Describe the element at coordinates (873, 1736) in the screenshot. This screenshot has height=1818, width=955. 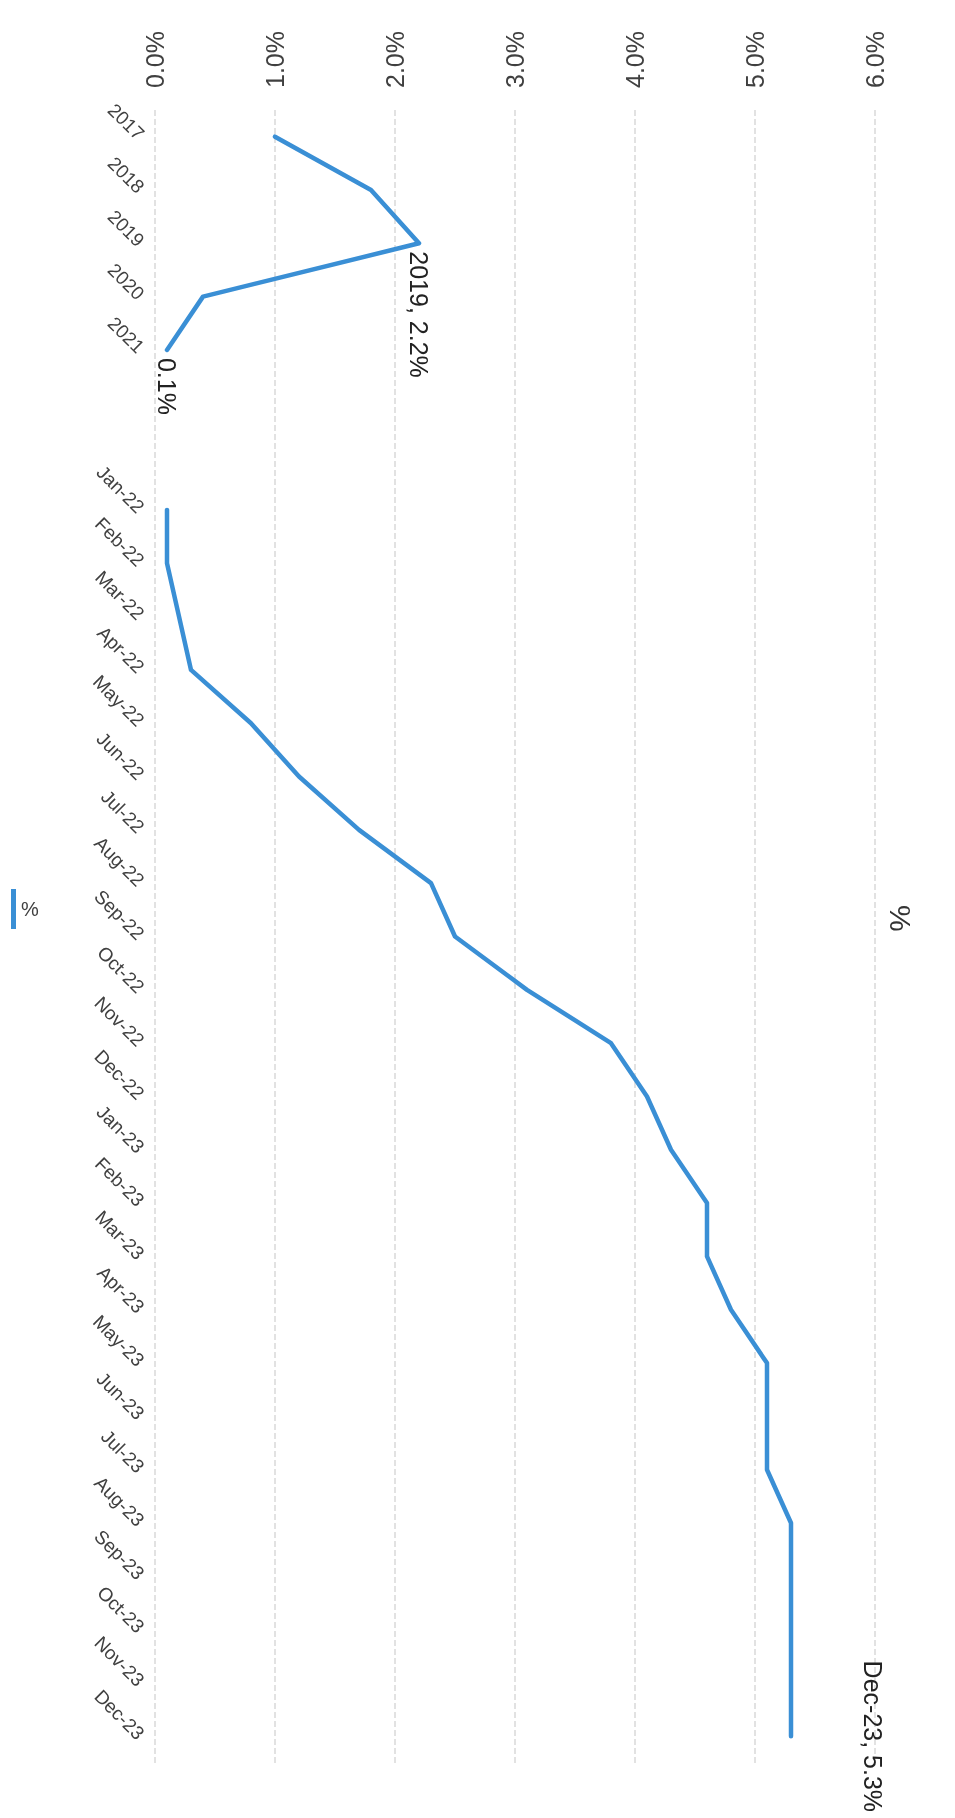
I see `annotation: Dec-23, 5.3%` at that location.